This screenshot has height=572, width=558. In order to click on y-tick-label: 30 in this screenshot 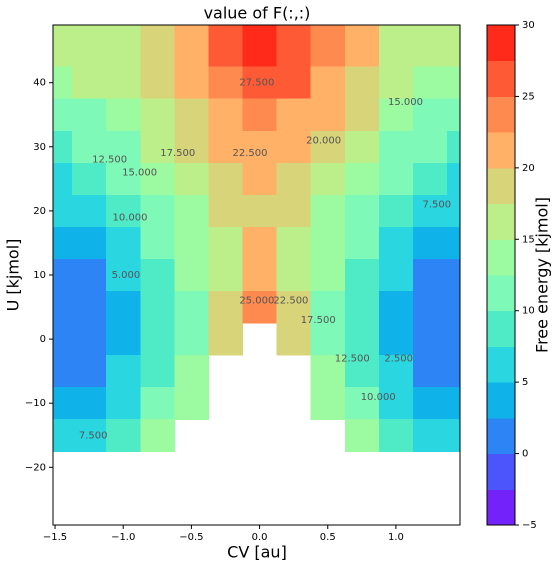, I will do `click(39, 147)`.